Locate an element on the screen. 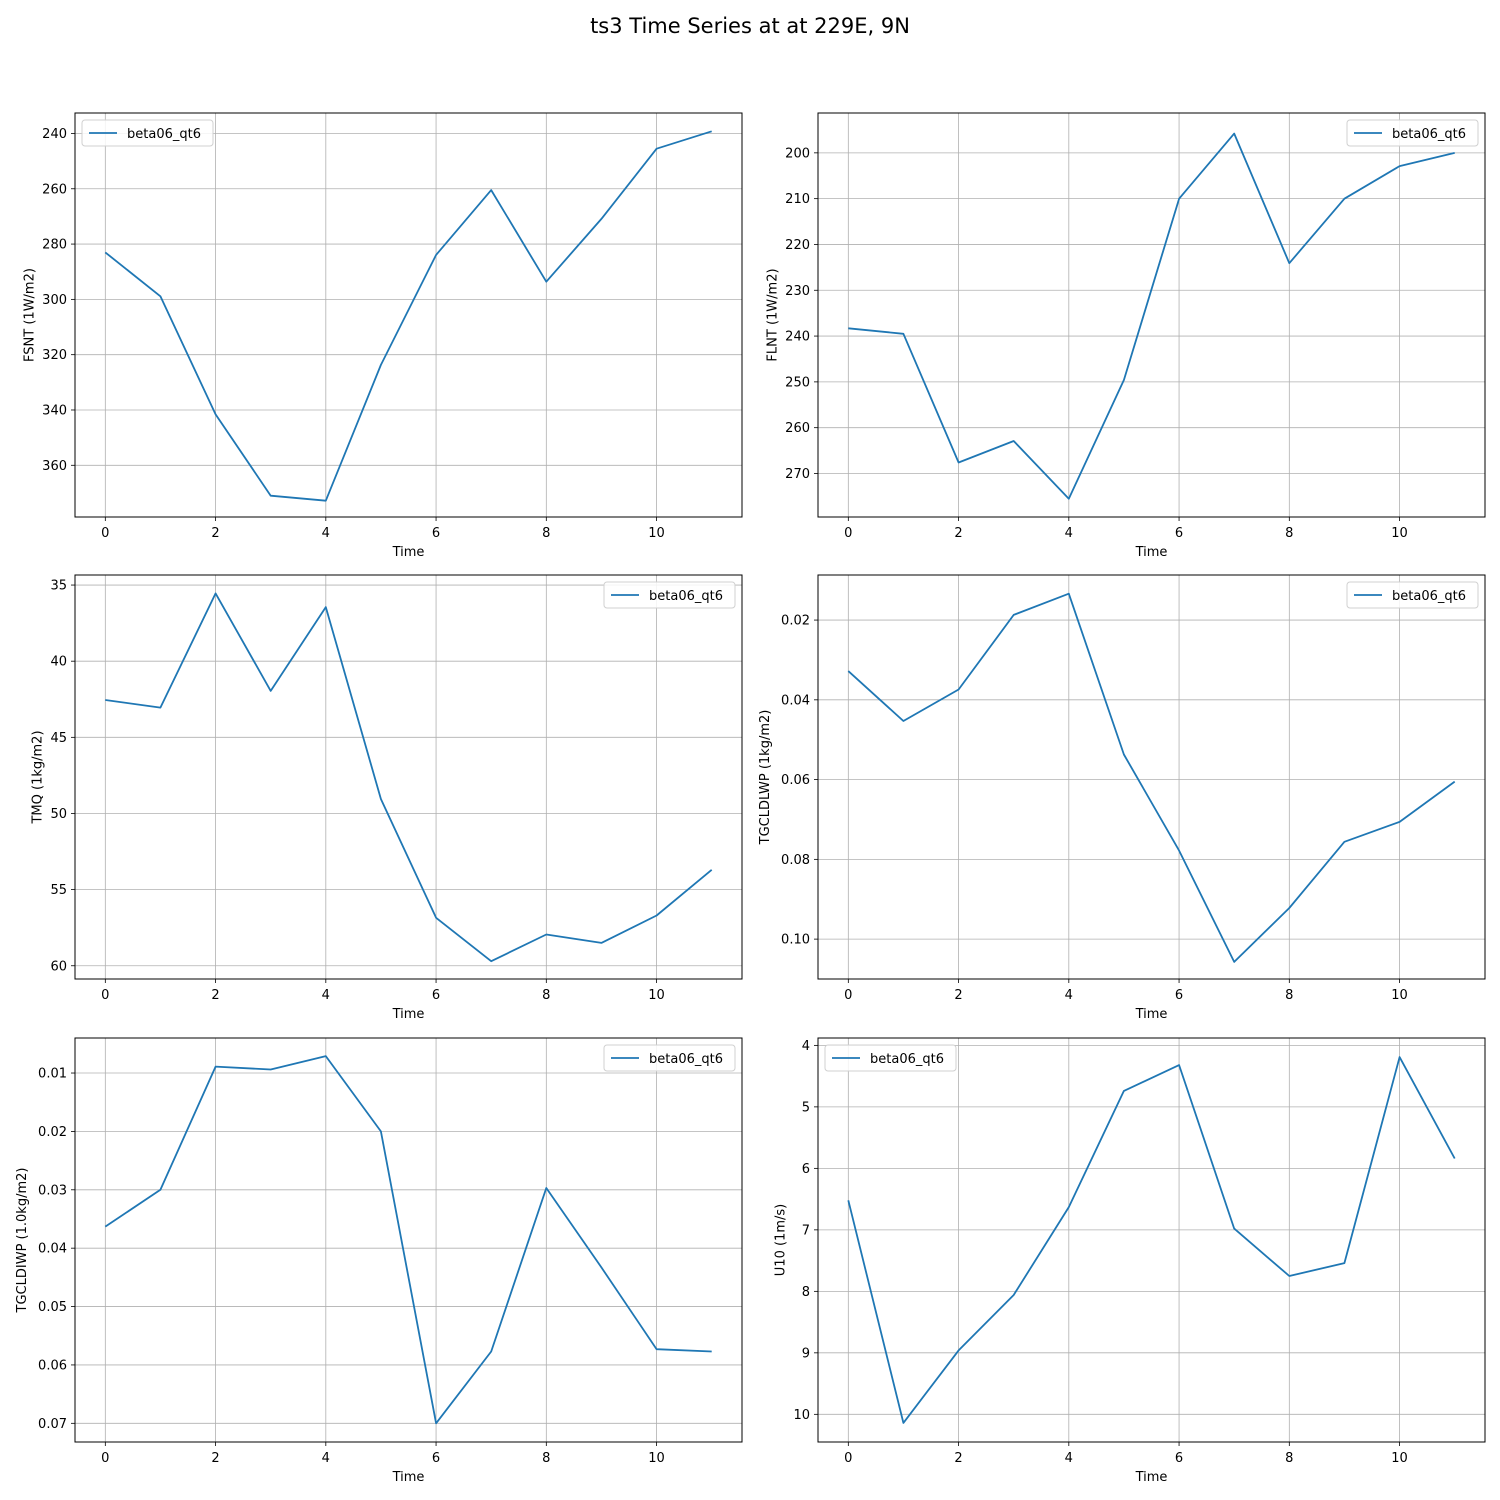 Image resolution: width=1500 pixels, height=1500 pixels. y-tick-label: 9 is located at coordinates (806, 1353).